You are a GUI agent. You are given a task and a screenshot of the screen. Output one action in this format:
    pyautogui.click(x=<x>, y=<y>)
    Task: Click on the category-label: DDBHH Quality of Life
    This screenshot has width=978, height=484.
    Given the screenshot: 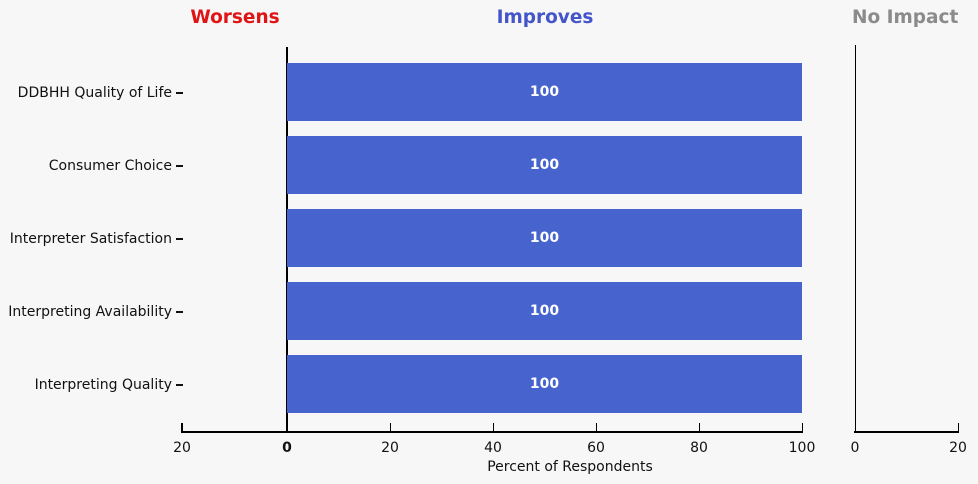 What is the action you would take?
    pyautogui.click(x=94, y=93)
    